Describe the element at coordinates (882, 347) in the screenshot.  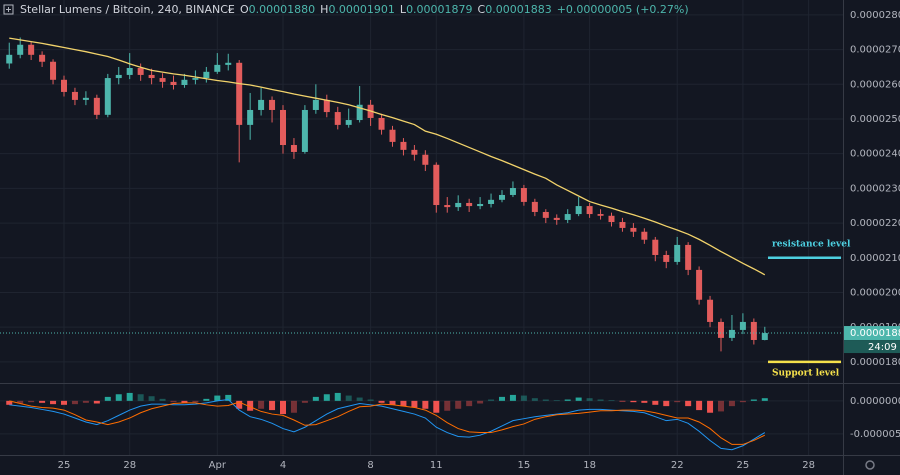
I see `countdown: 24:09` at that location.